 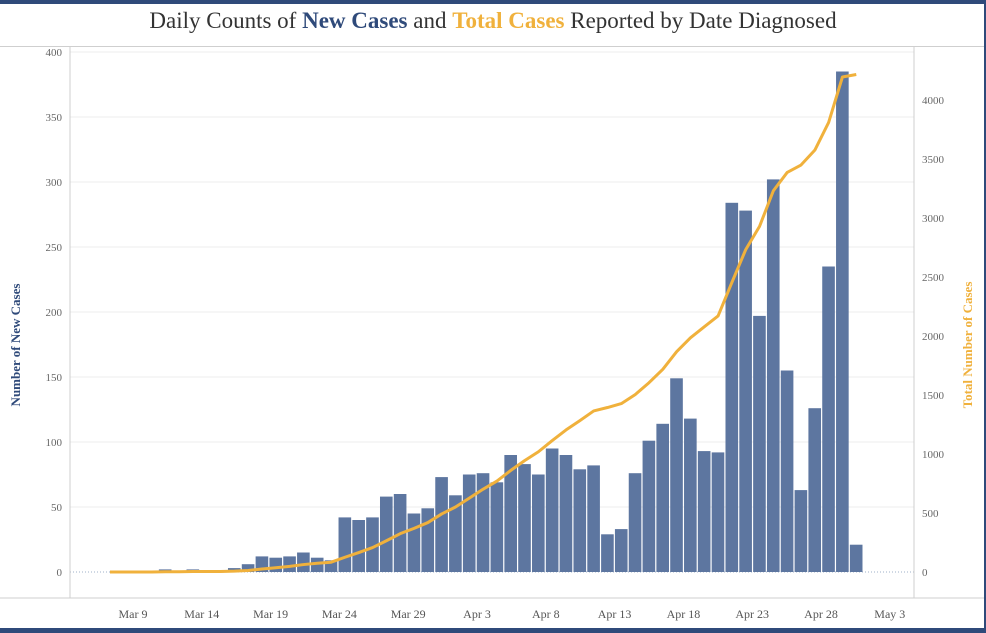 I want to click on right-axis-label: Total Number of Cases, so click(x=967, y=345).